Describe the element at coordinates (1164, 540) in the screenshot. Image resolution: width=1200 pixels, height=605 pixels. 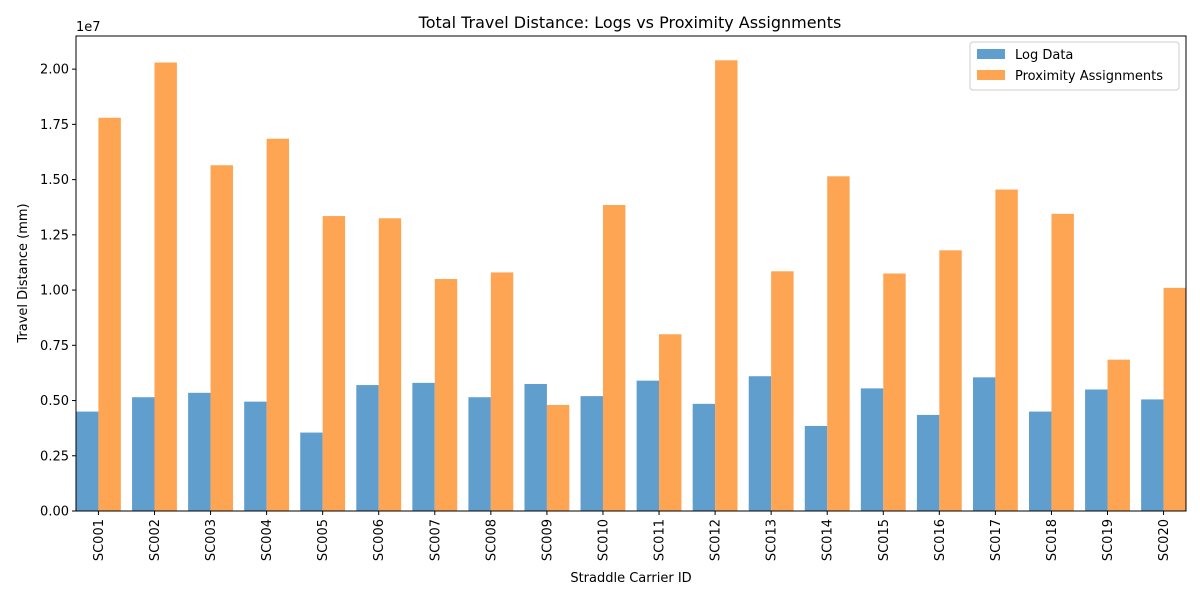
I see `x-tick-label: SC020` at that location.